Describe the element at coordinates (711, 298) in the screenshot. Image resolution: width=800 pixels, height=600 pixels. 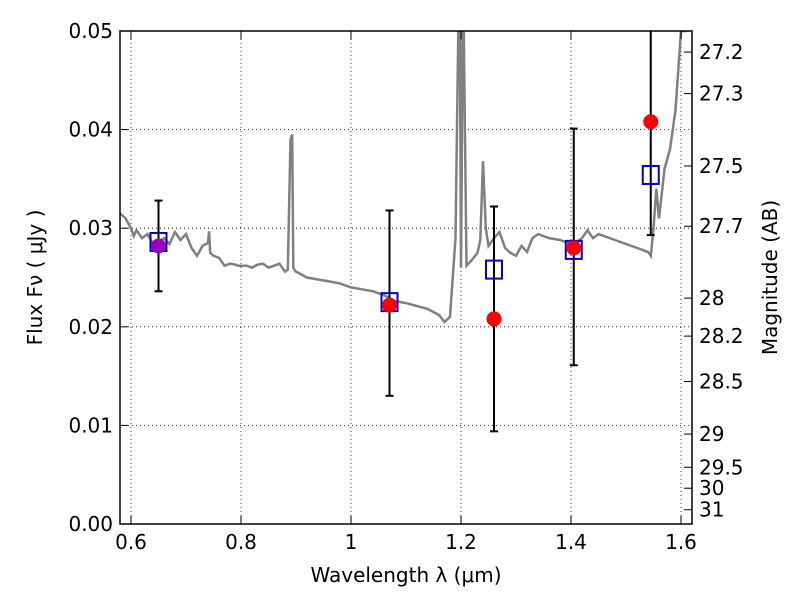
I see `y2-tick-label: 28` at that location.